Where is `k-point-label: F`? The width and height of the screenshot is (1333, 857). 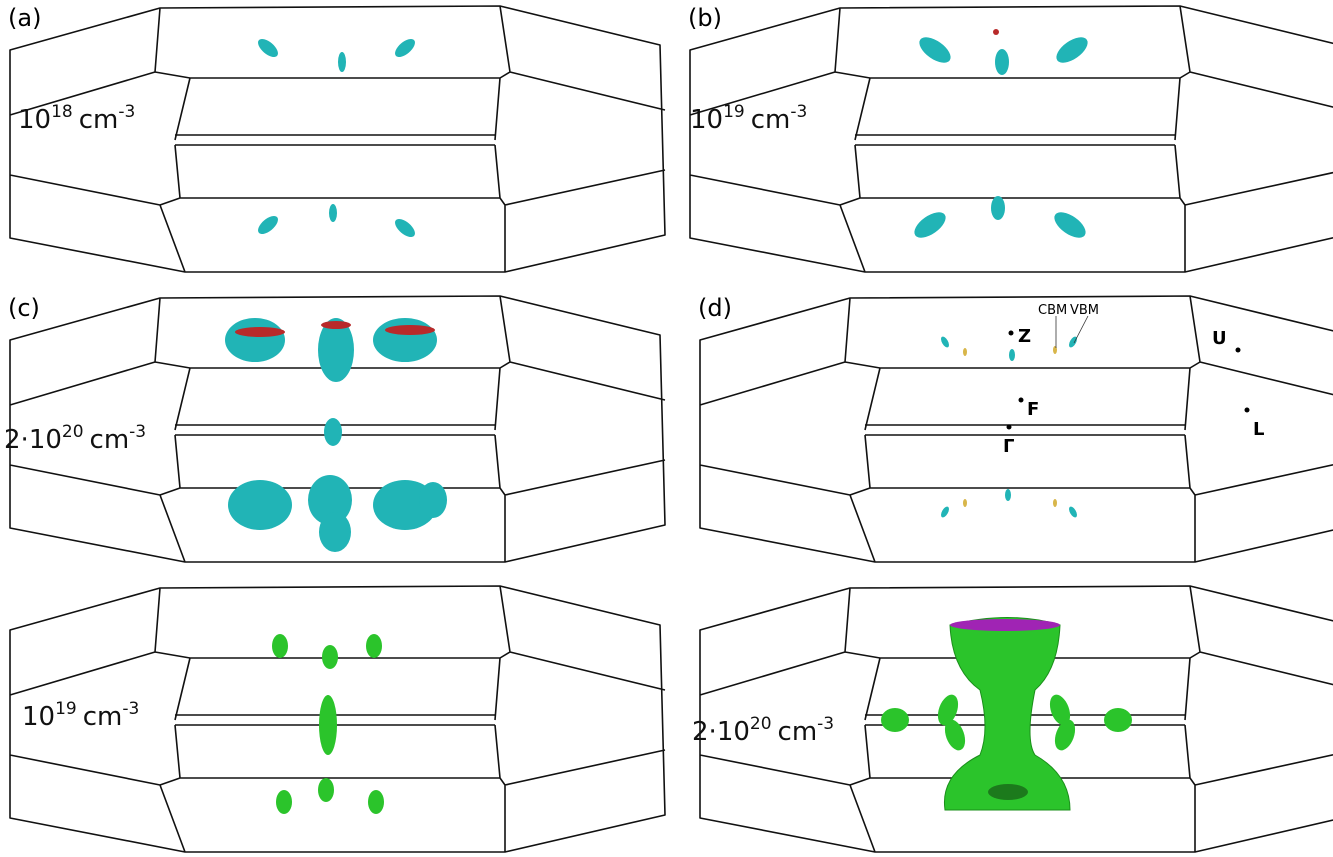 k-point-label: F is located at coordinates (1033, 409).